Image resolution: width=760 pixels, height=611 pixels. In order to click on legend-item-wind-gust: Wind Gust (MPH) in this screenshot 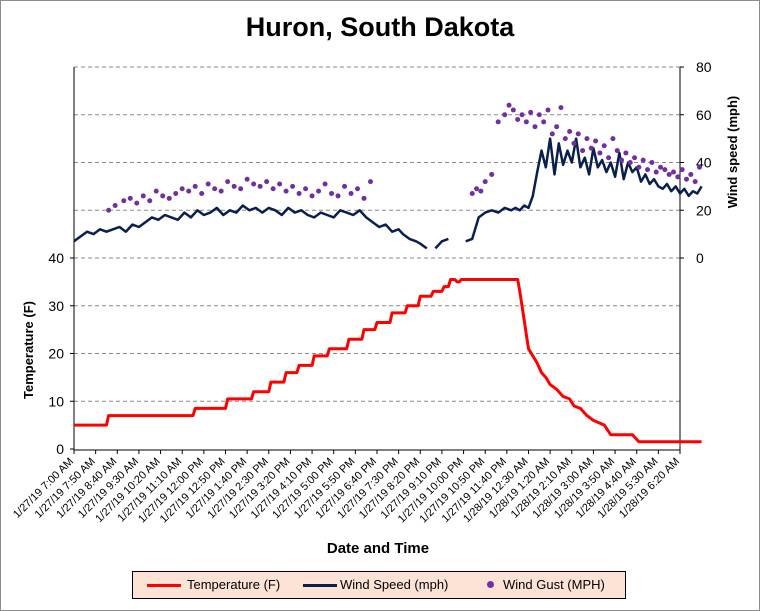, I will do `click(551, 585)`.